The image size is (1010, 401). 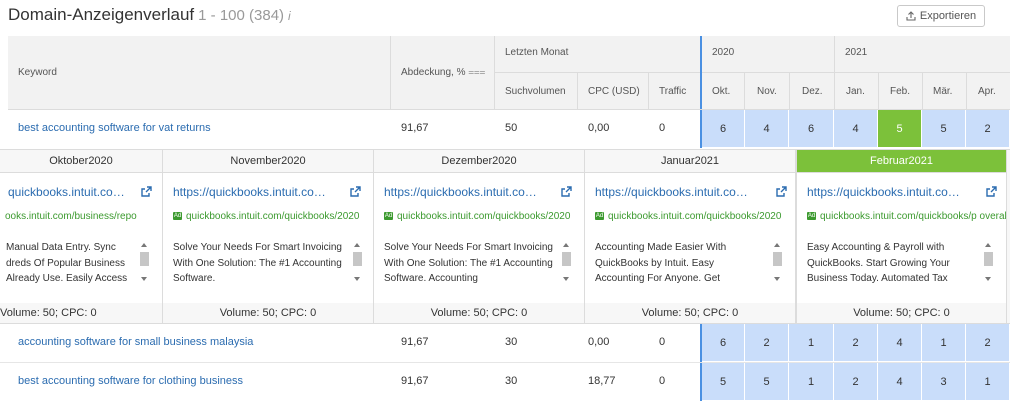 What do you see at coordinates (911, 16) in the screenshot?
I see `upload-icon` at bounding box center [911, 16].